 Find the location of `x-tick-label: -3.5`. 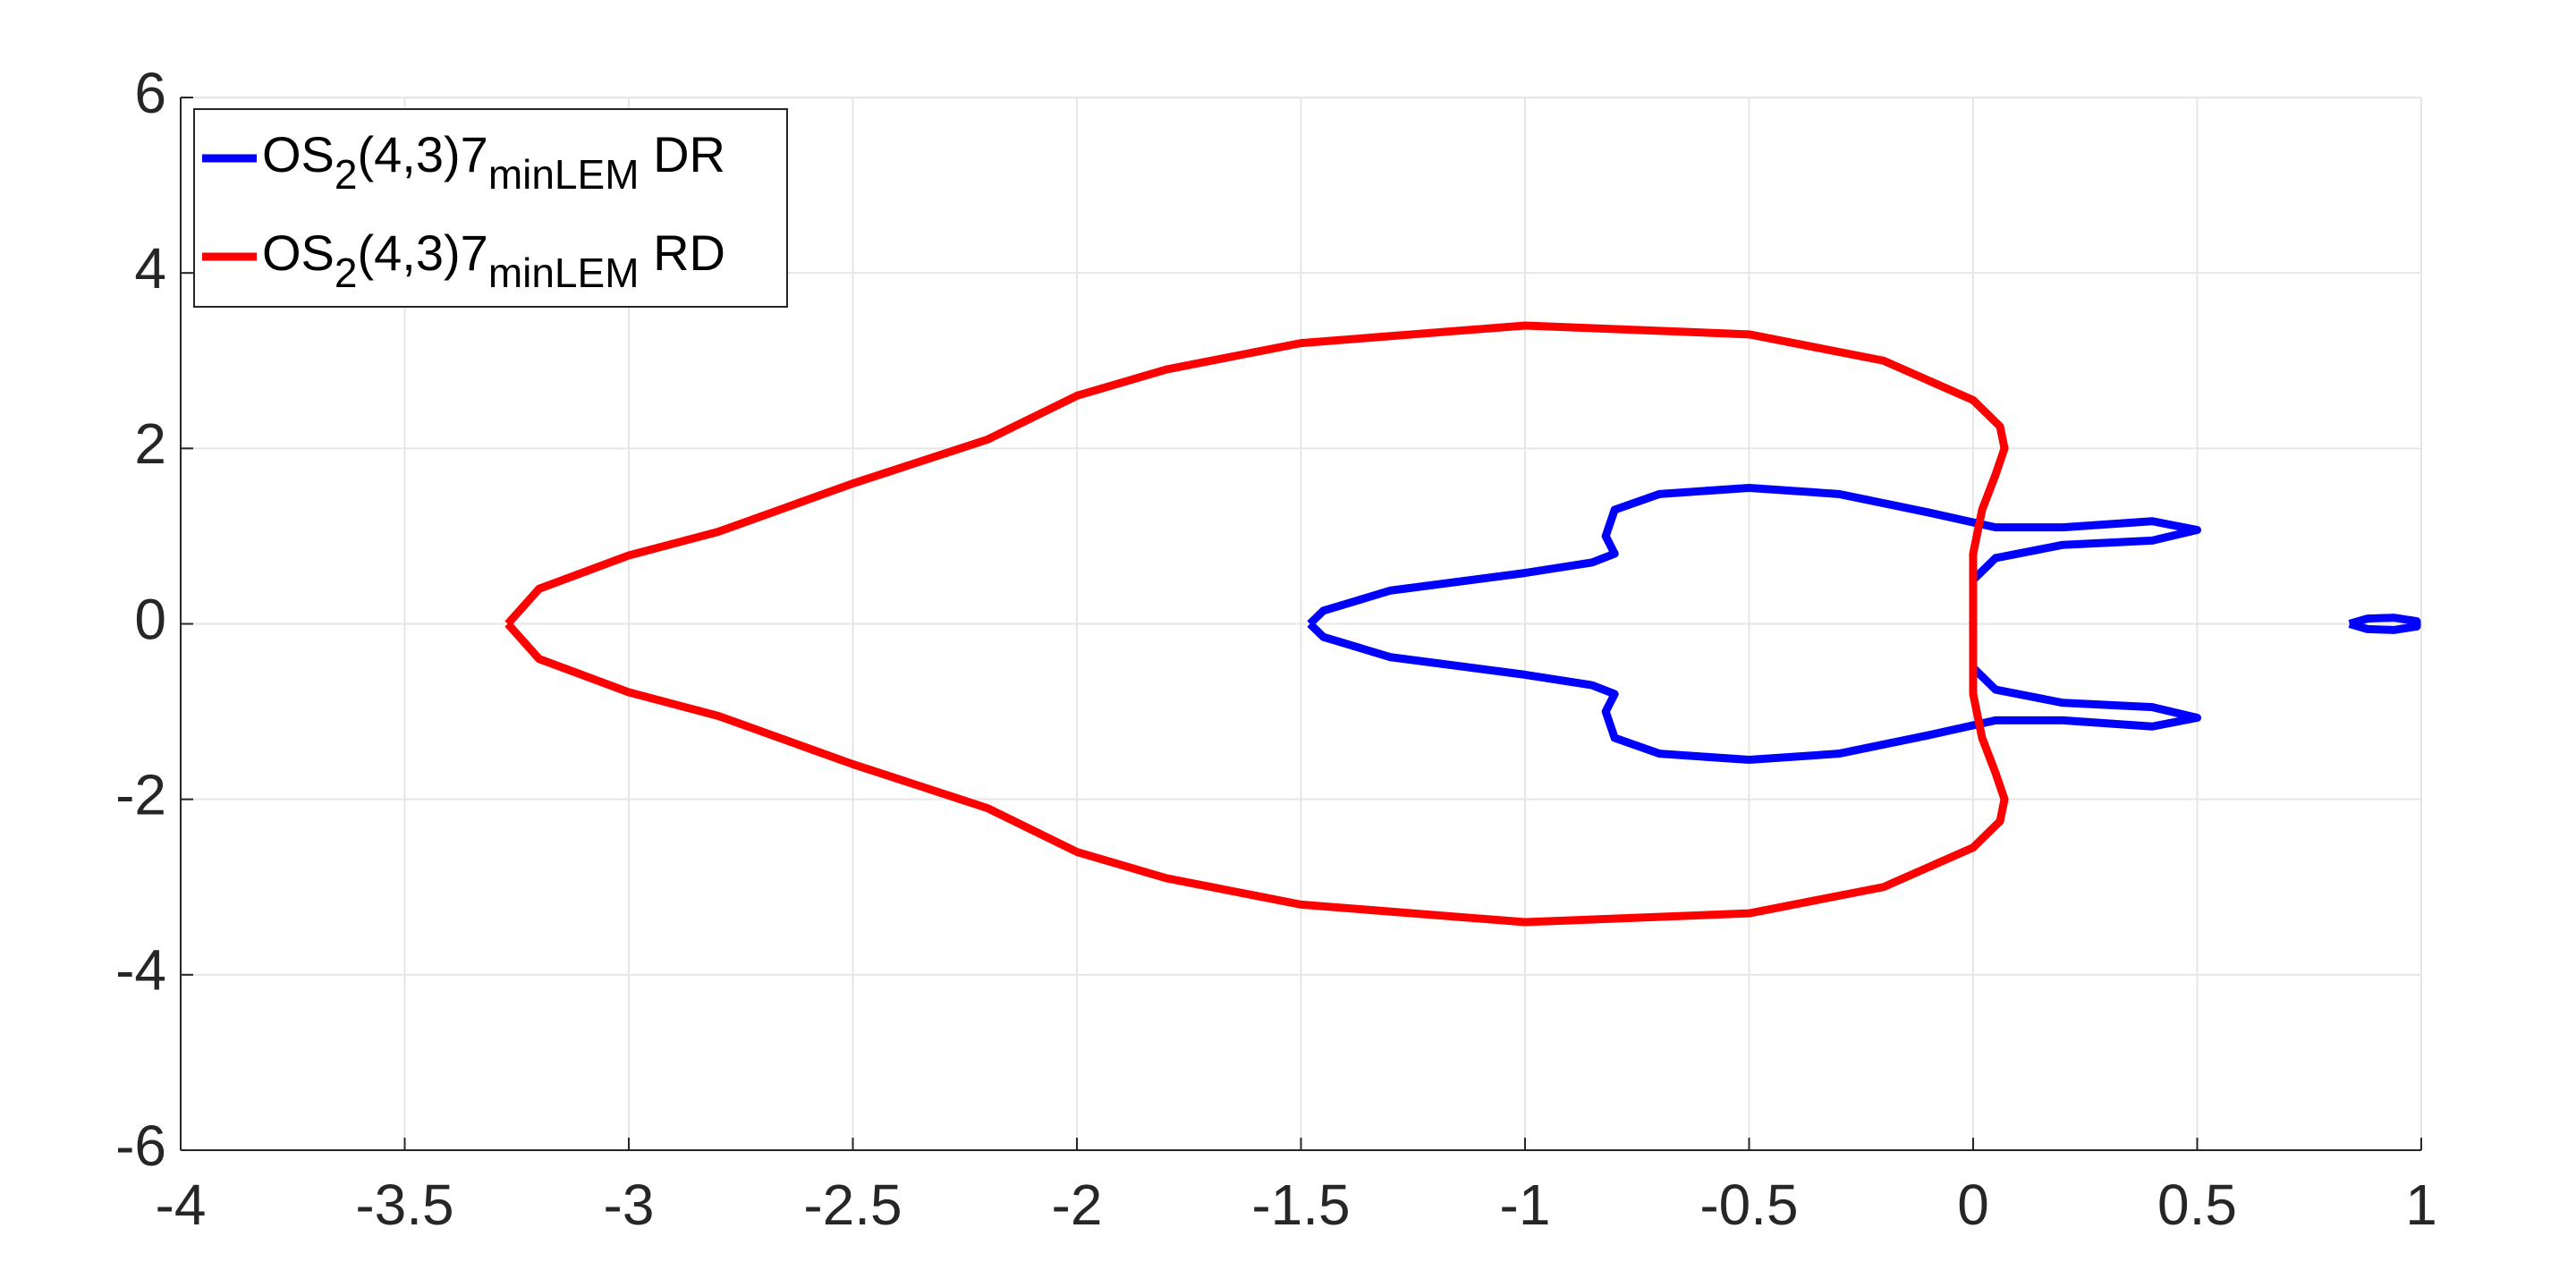

x-tick-label: -3.5 is located at coordinates (404, 1205).